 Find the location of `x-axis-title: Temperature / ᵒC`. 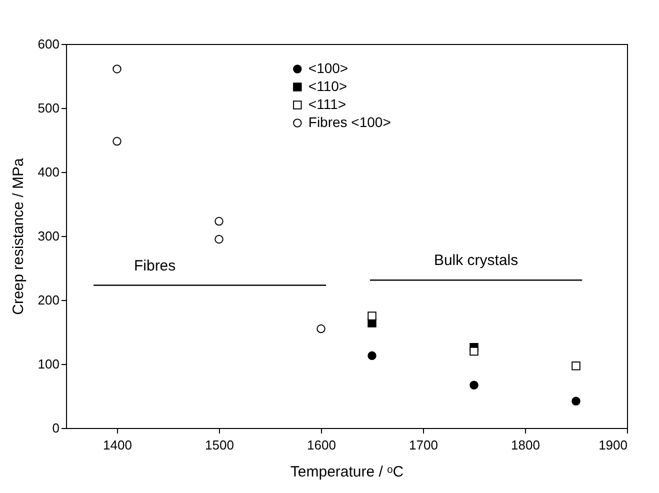

x-axis-title: Temperature / ᵒC is located at coordinates (347, 472).